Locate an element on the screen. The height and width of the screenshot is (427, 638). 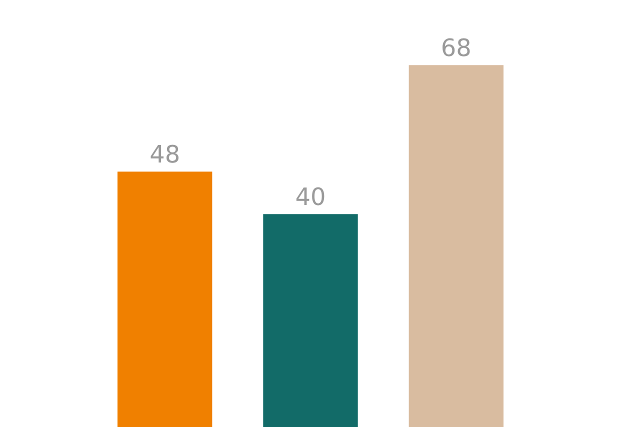
data-label: 40 is located at coordinates (310, 197).